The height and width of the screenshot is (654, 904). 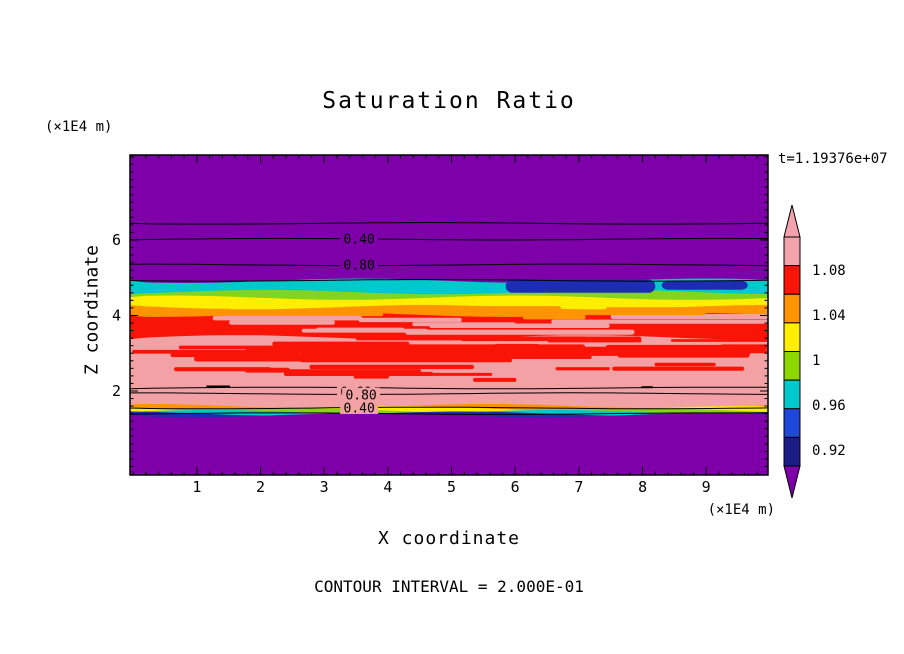 I want to click on y-axis-unit-label: (×1E4 m), so click(x=79, y=127).